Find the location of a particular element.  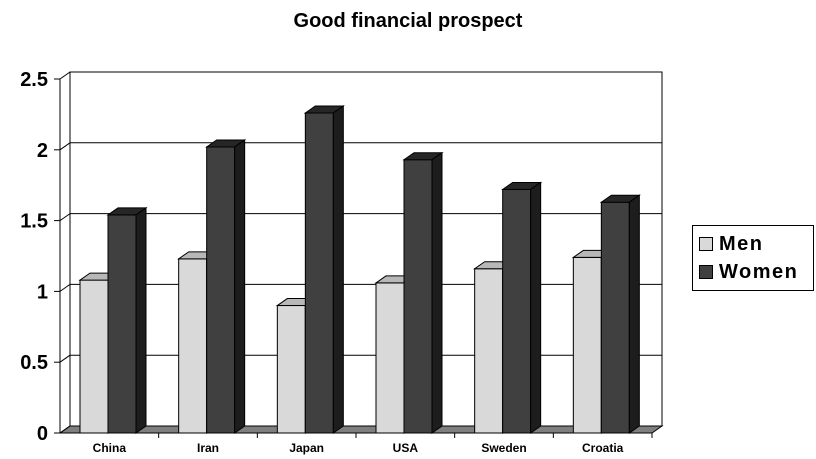

legend-item-women: Women is located at coordinates (748, 272).